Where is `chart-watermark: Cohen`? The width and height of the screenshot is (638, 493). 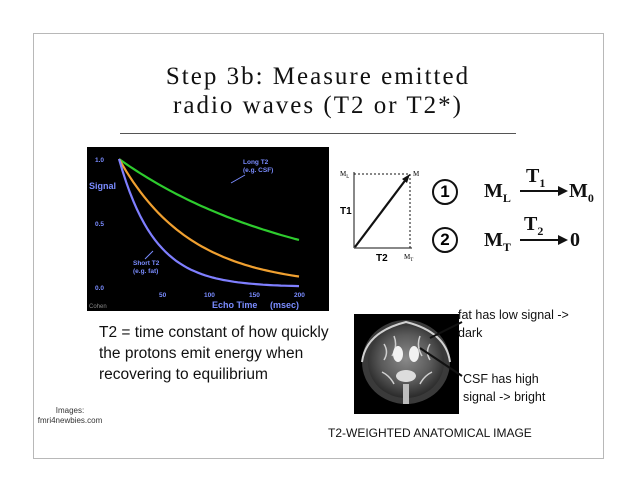 chart-watermark: Cohen is located at coordinates (98, 307).